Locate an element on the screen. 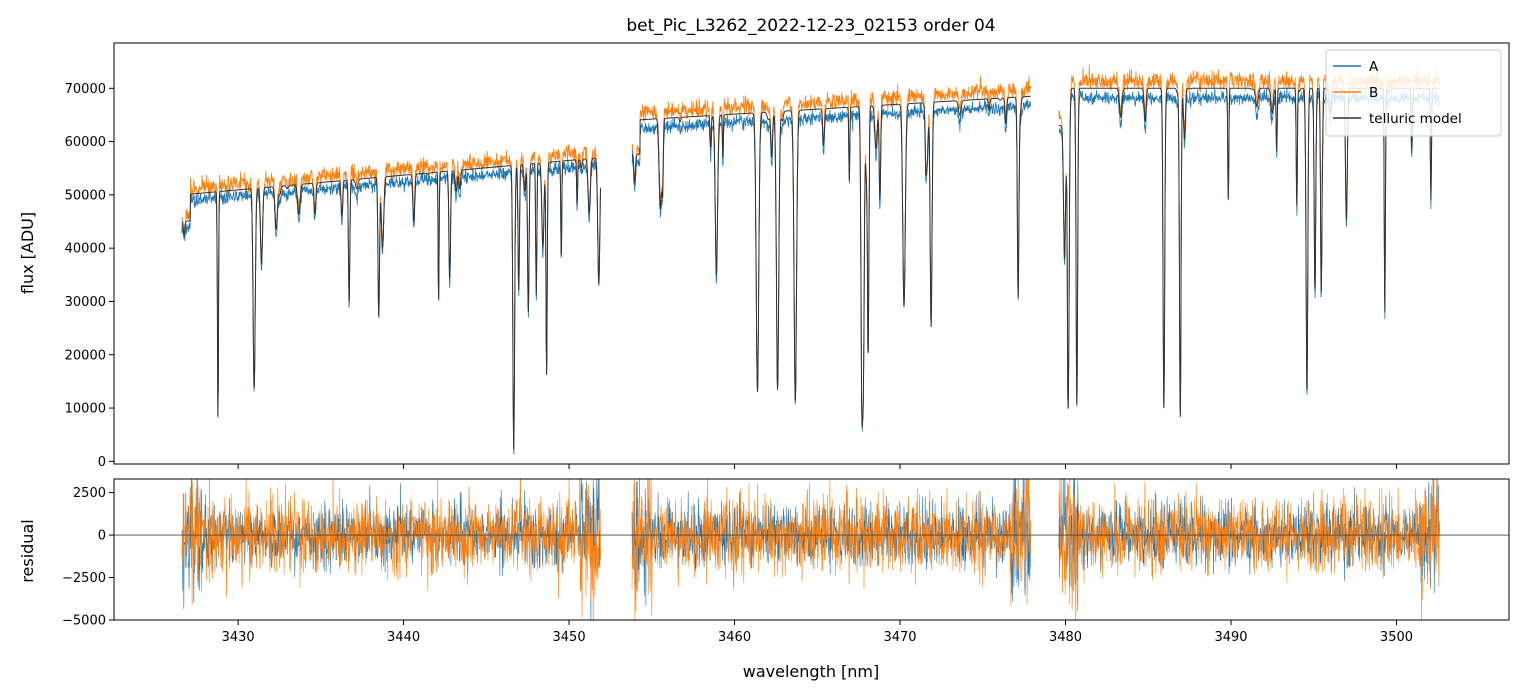 The height and width of the screenshot is (696, 1523). bottom-x-tick-label: 3450 is located at coordinates (569, 637).